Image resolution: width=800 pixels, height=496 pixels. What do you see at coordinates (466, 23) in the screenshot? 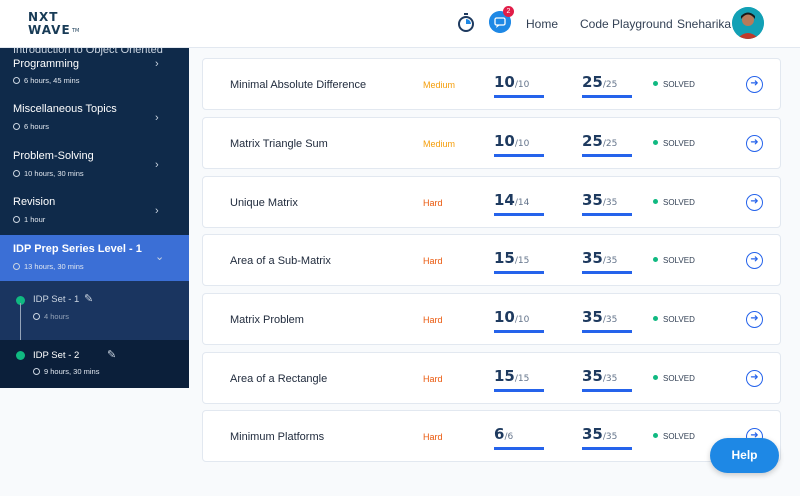
I see `timer-icon` at bounding box center [466, 23].